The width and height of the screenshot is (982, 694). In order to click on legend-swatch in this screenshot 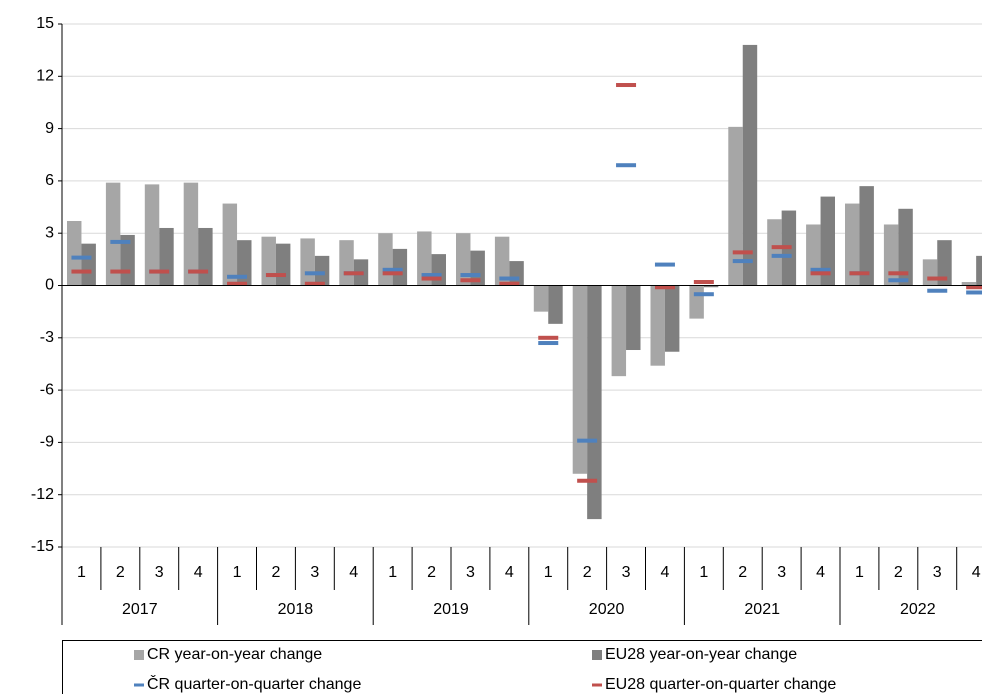, I will do `click(139, 685)`.